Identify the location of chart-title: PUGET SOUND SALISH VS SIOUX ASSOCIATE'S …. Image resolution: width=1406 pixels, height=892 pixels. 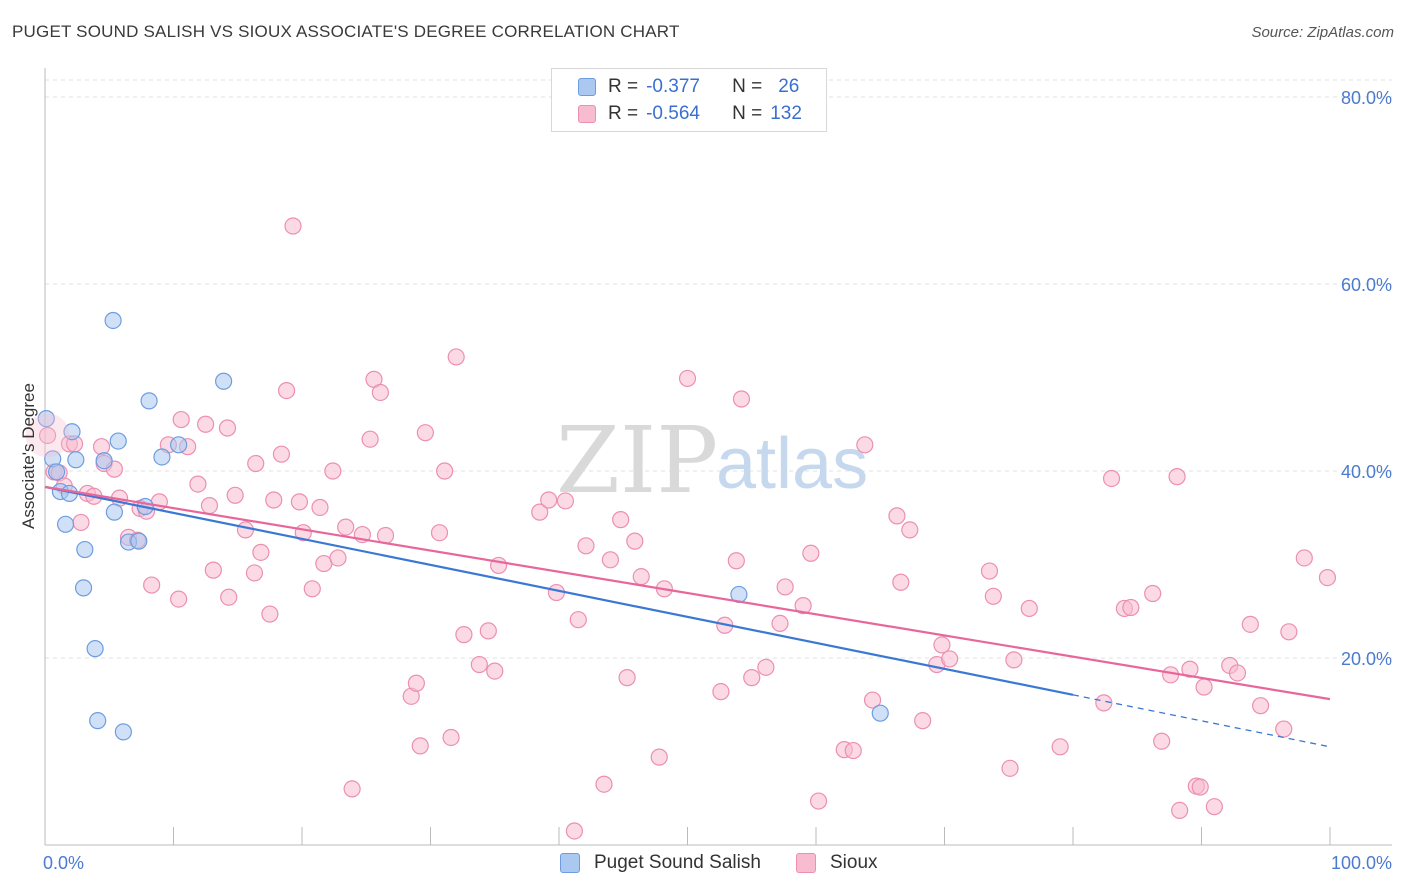
(346, 31).